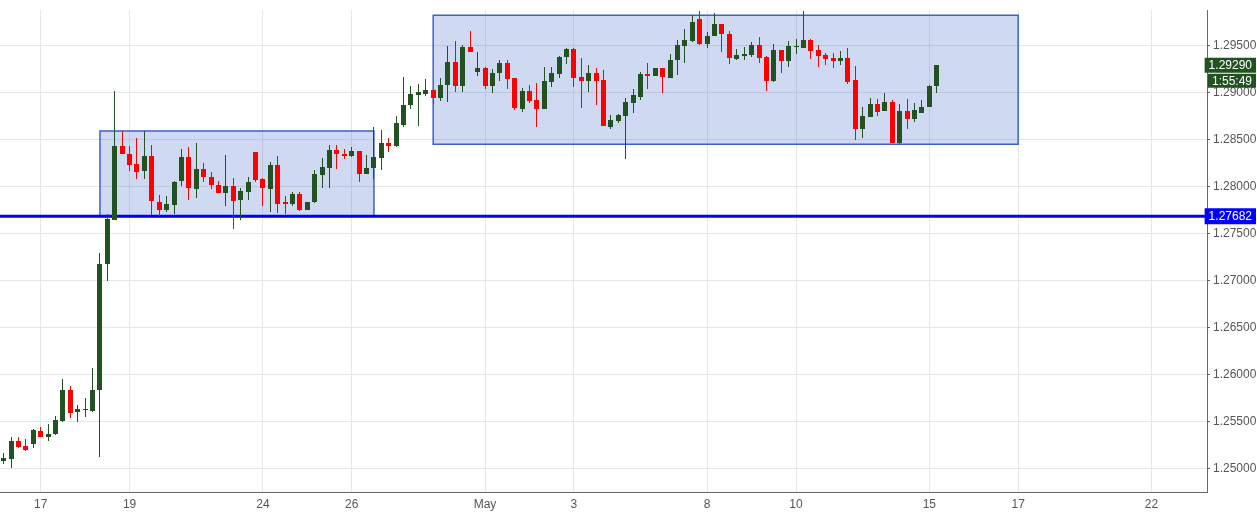  I want to click on y-tick-label: 1.26500, so click(1235, 326).